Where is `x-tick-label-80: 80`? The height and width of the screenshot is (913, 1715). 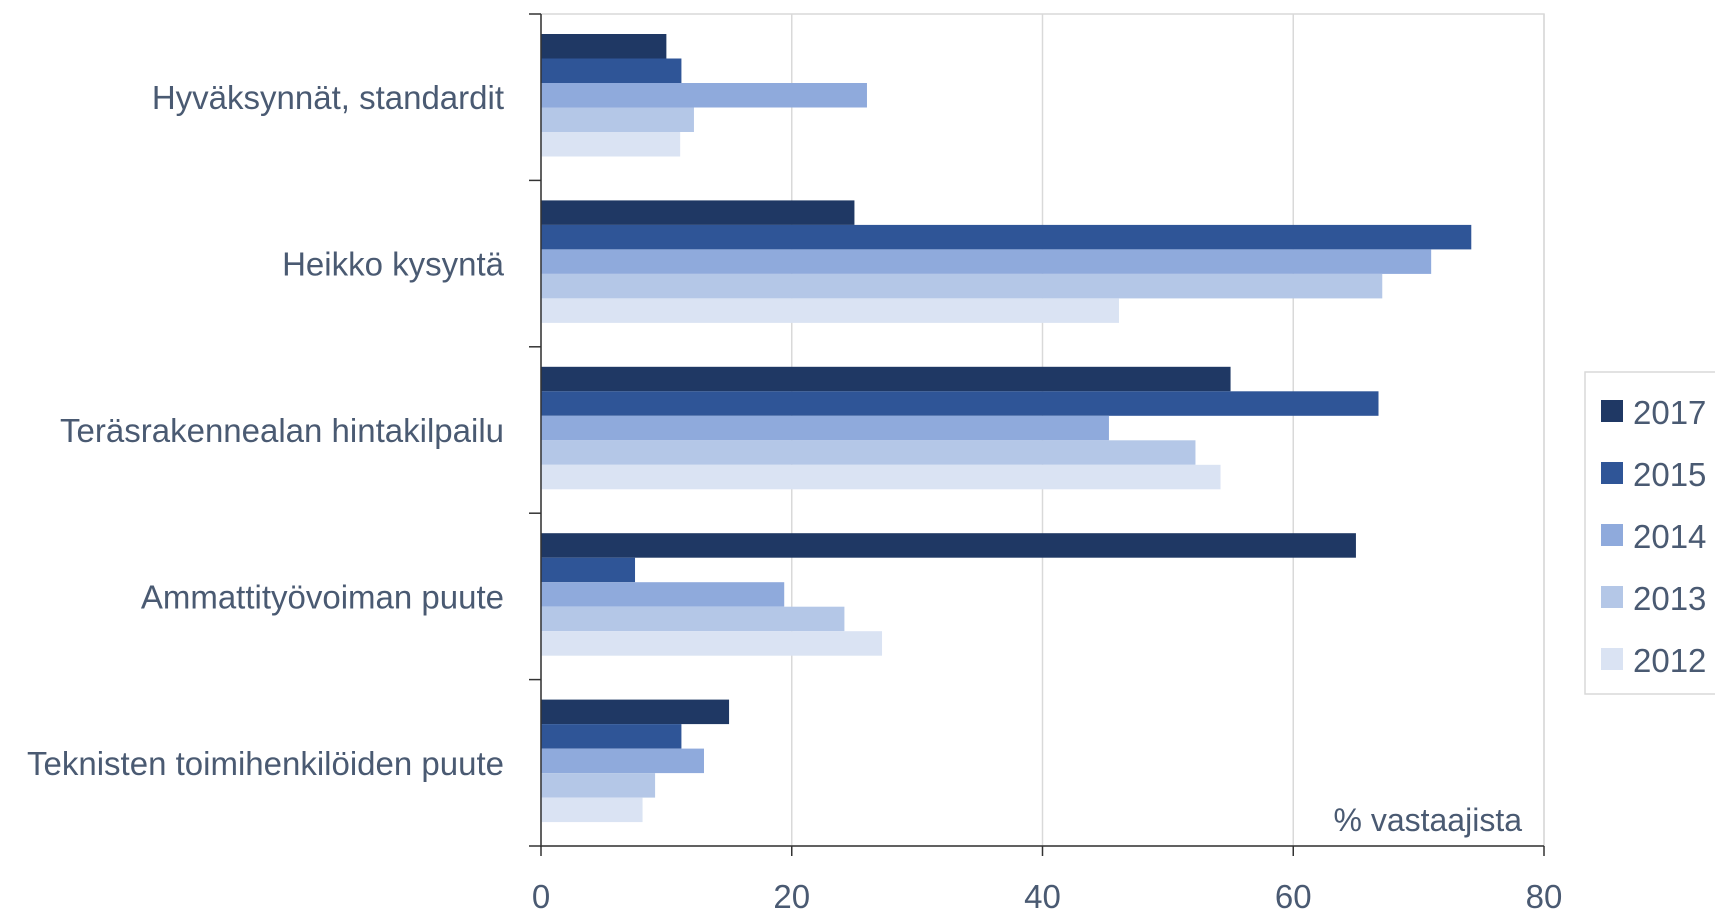 x-tick-label-80: 80 is located at coordinates (1544, 895).